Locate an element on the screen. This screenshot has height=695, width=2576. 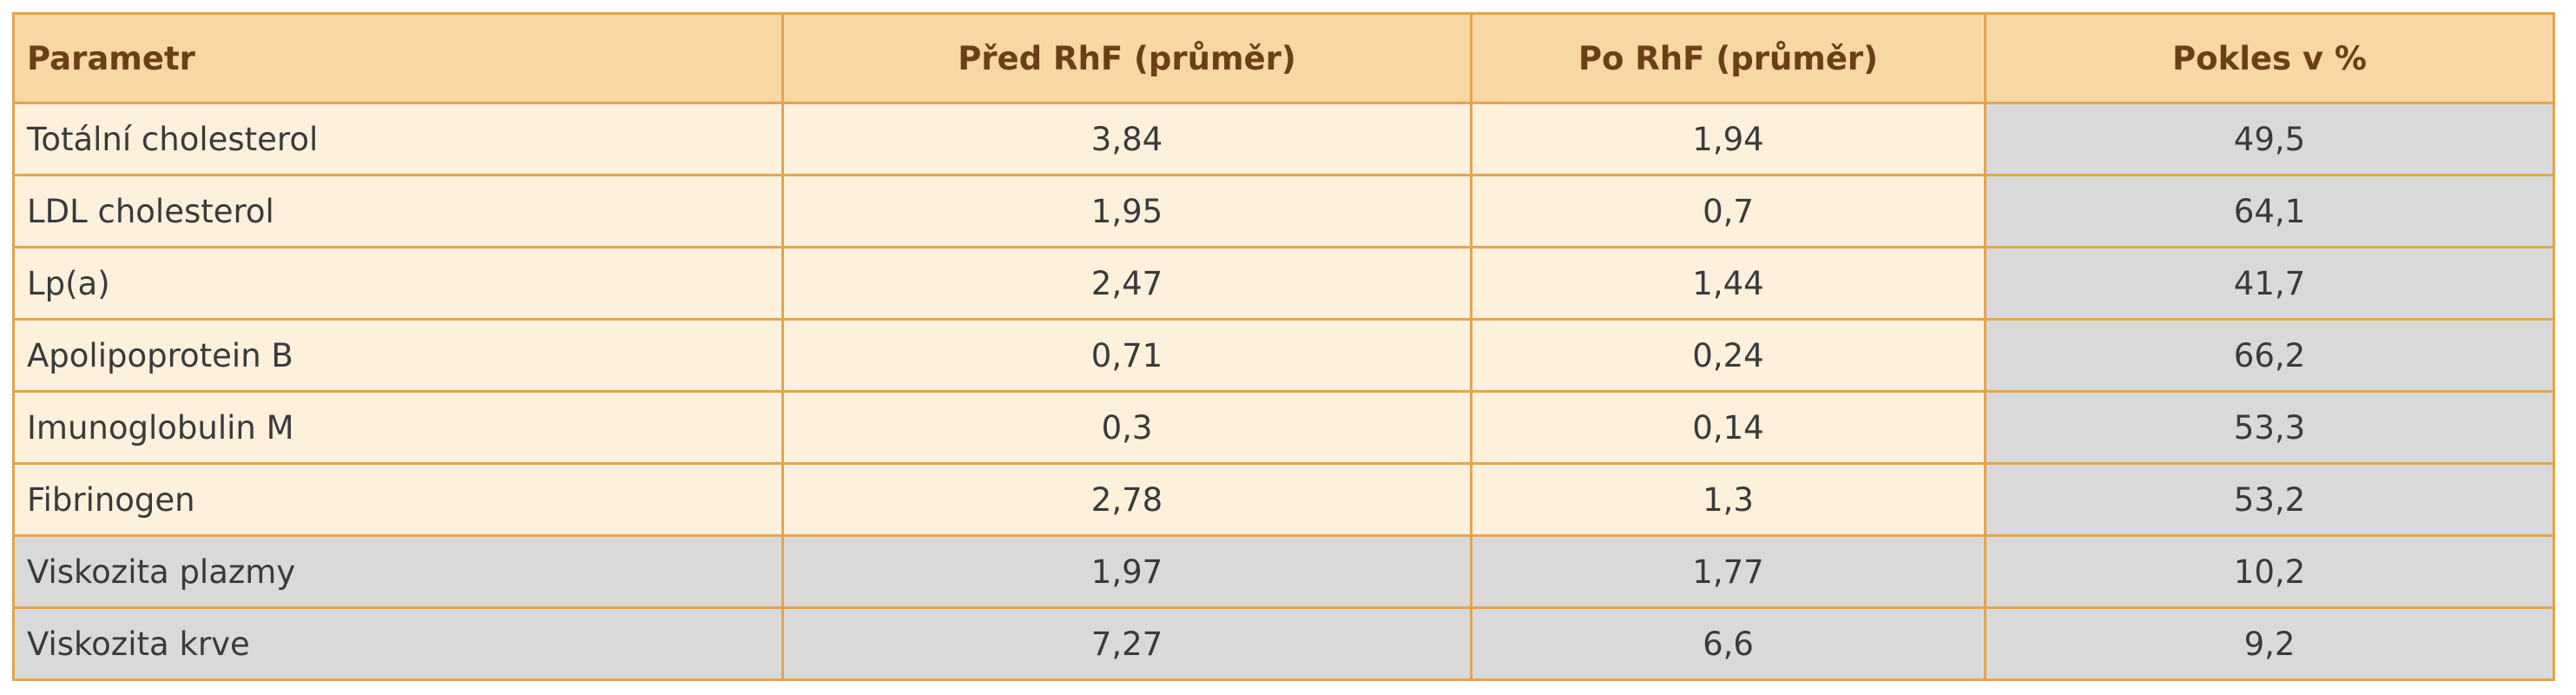
row-label: Viskozita plazmy is located at coordinates (398, 571).